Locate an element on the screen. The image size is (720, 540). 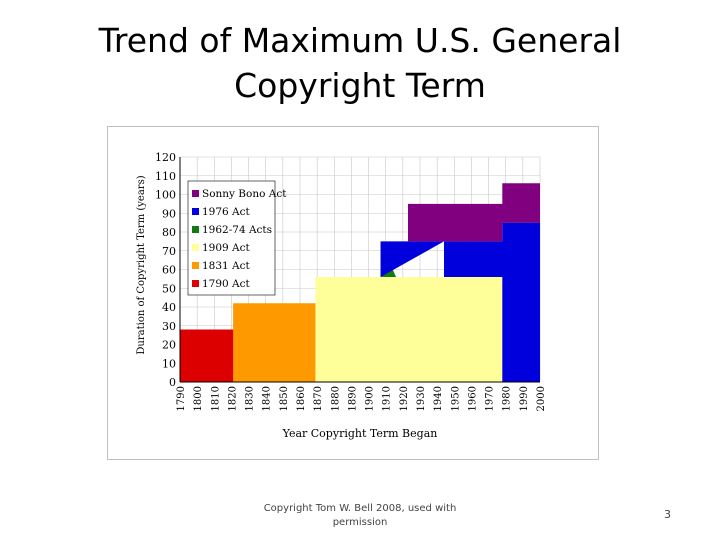
x-tick-label: 1960 is located at coordinates (472, 398).